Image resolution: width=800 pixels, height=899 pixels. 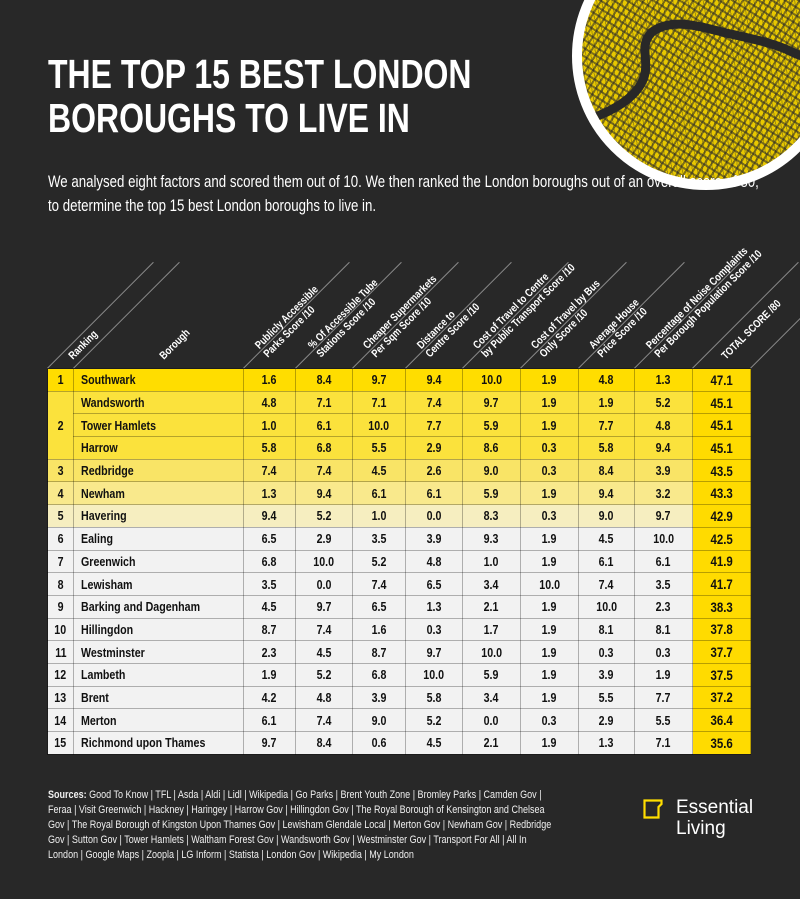 I want to click on rank-cell: 12, so click(x=60, y=674).